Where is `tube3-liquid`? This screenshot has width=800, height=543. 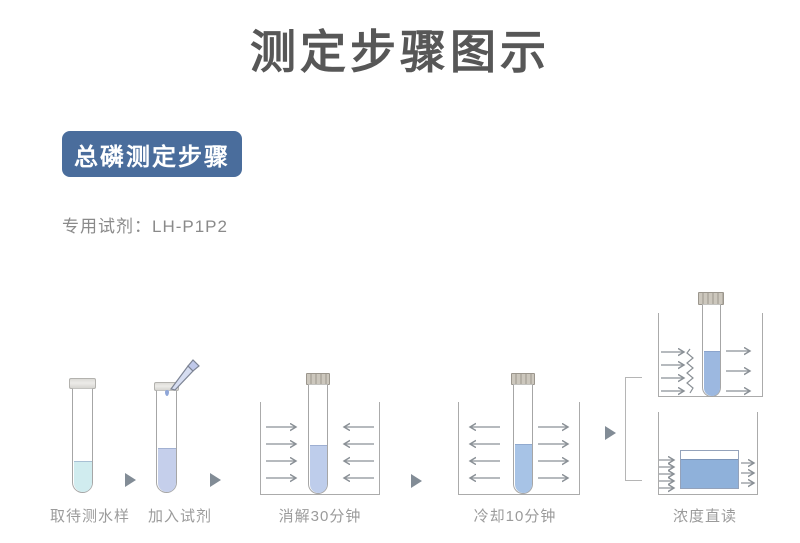 tube3-liquid is located at coordinates (318, 469).